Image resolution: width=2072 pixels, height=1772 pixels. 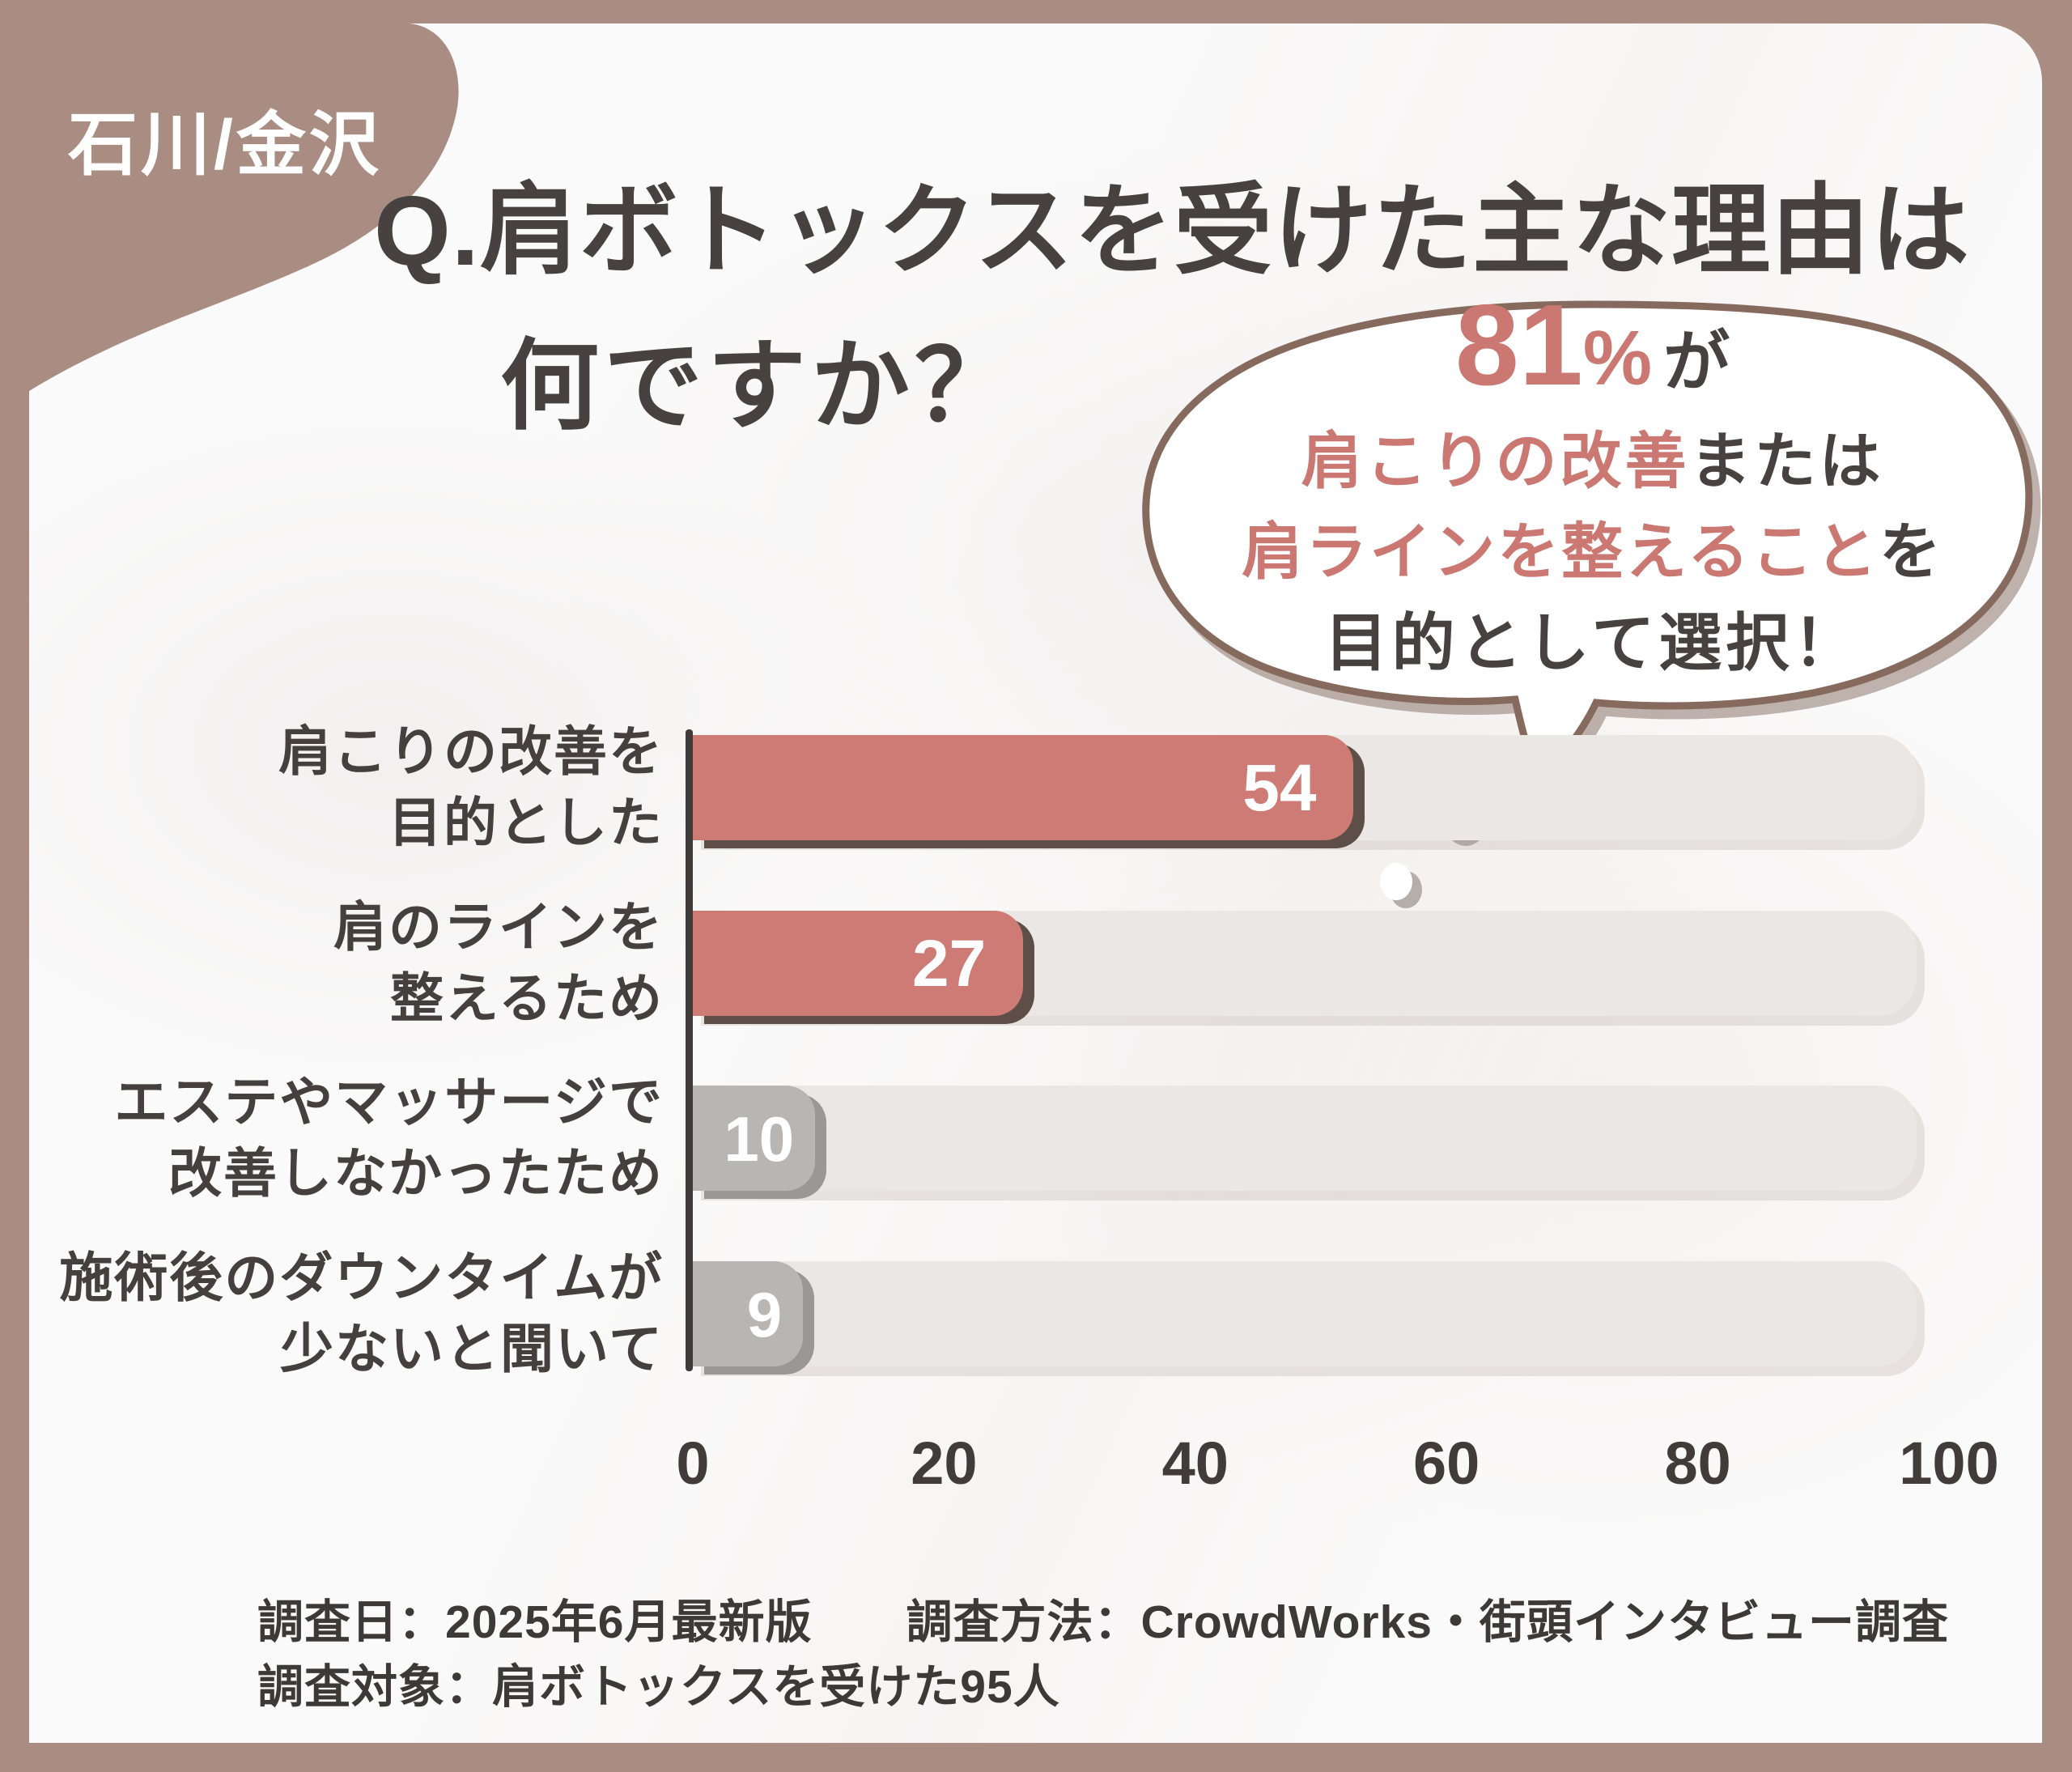 What do you see at coordinates (1560, 552) in the screenshot?
I see `highlight-reason-2: 肩ラインを整えること` at bounding box center [1560, 552].